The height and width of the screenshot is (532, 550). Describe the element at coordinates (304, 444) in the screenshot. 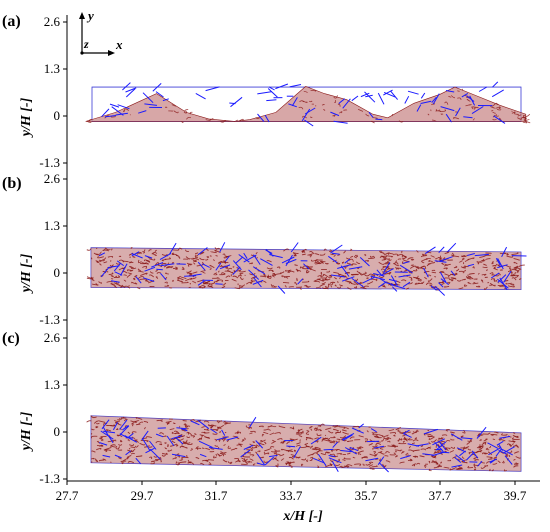

I see `panel-c-plot` at that location.